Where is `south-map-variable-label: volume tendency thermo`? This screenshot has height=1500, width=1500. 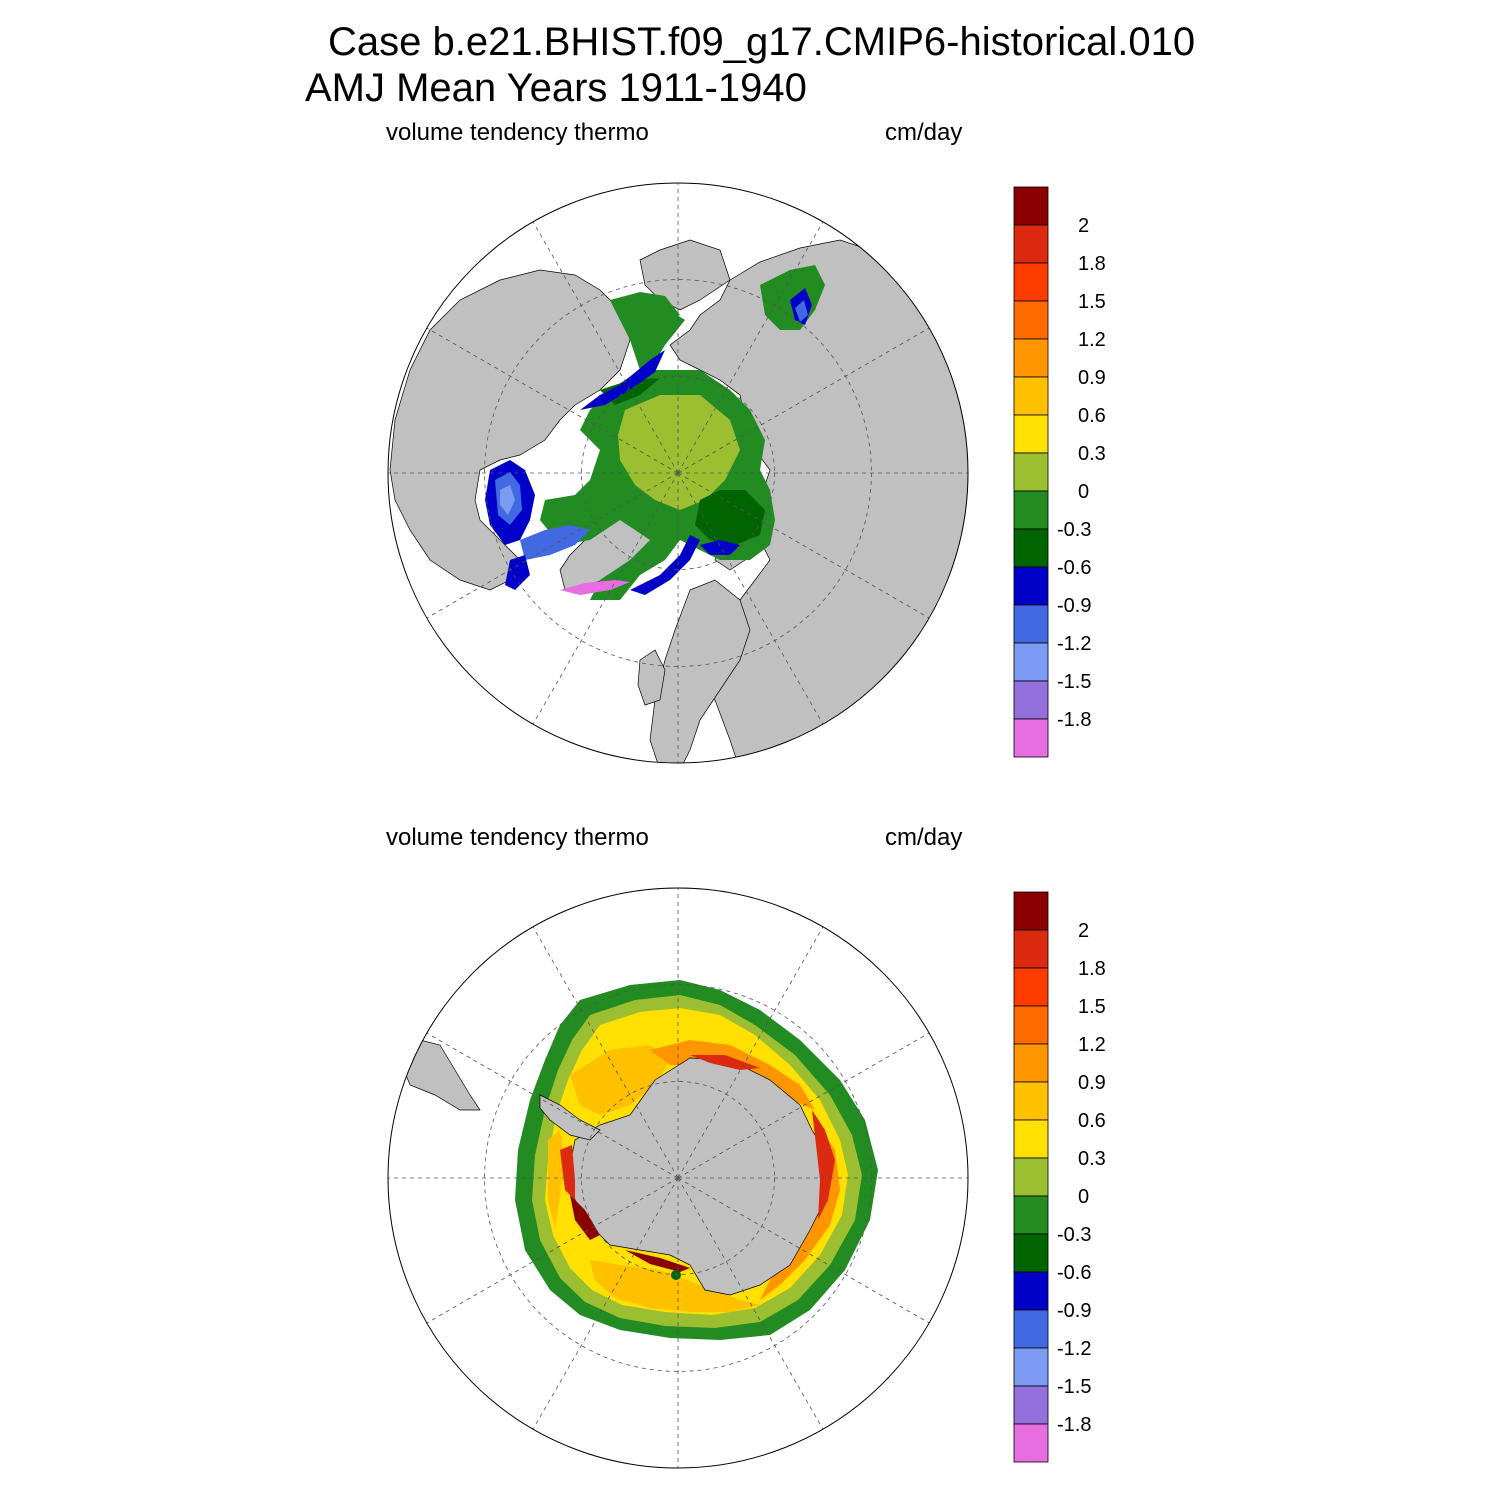
south-map-variable-label: volume tendency thermo is located at coordinates (517, 837).